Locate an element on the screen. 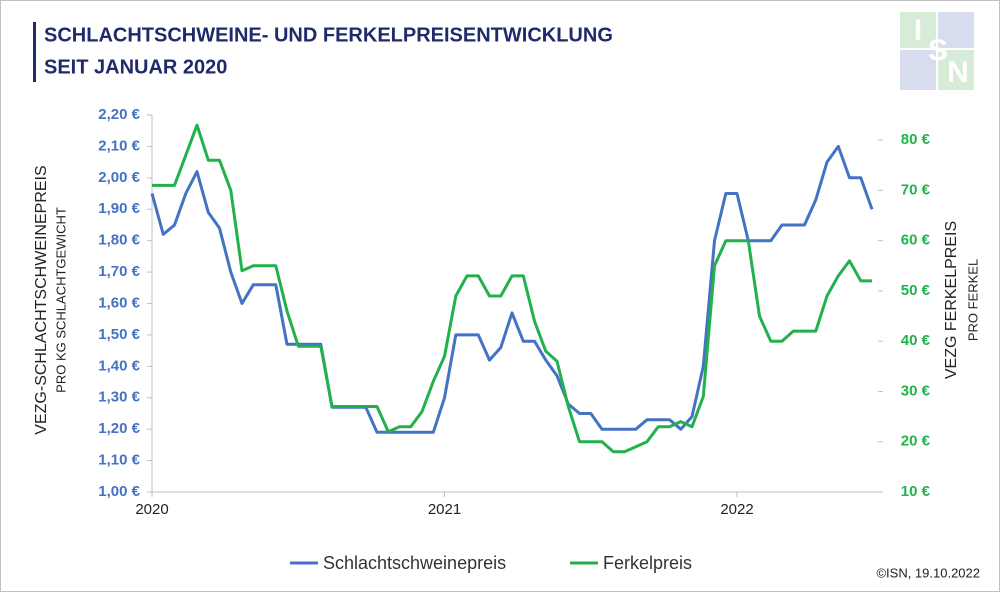 Image resolution: width=1000 pixels, height=592 pixels. y2-tick-label: 20 € is located at coordinates (916, 441).